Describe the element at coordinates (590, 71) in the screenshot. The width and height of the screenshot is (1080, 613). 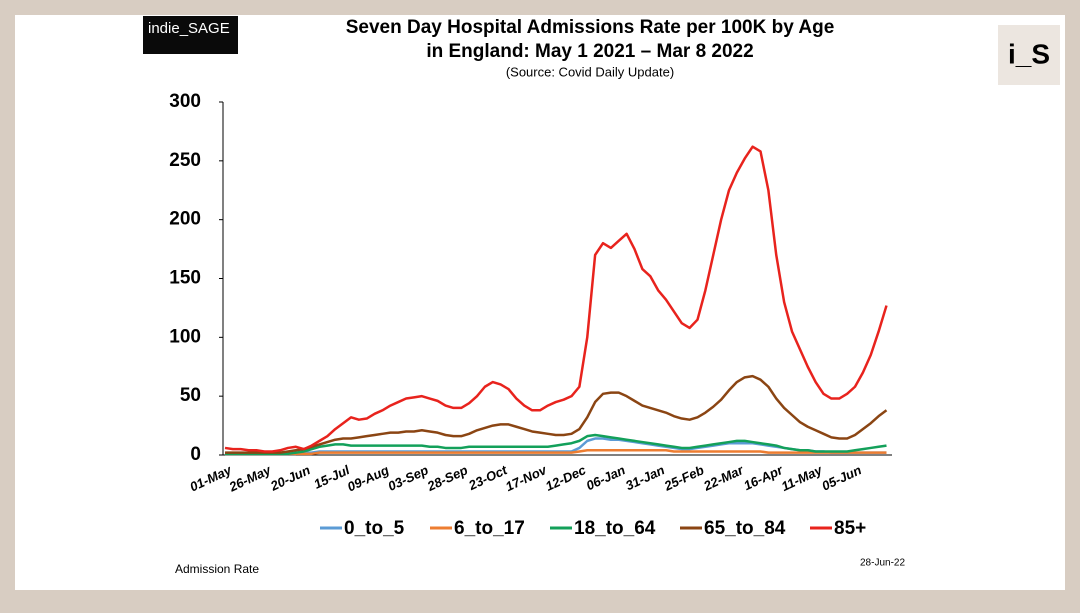
I see `chart-subtitle: (Source: Covid Daily Update)` at that location.